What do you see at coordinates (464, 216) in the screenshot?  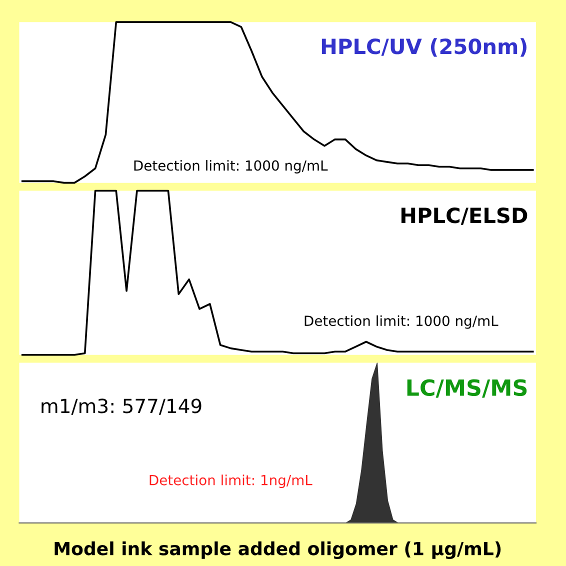 I see `text: HPLC/ELSD` at bounding box center [464, 216].